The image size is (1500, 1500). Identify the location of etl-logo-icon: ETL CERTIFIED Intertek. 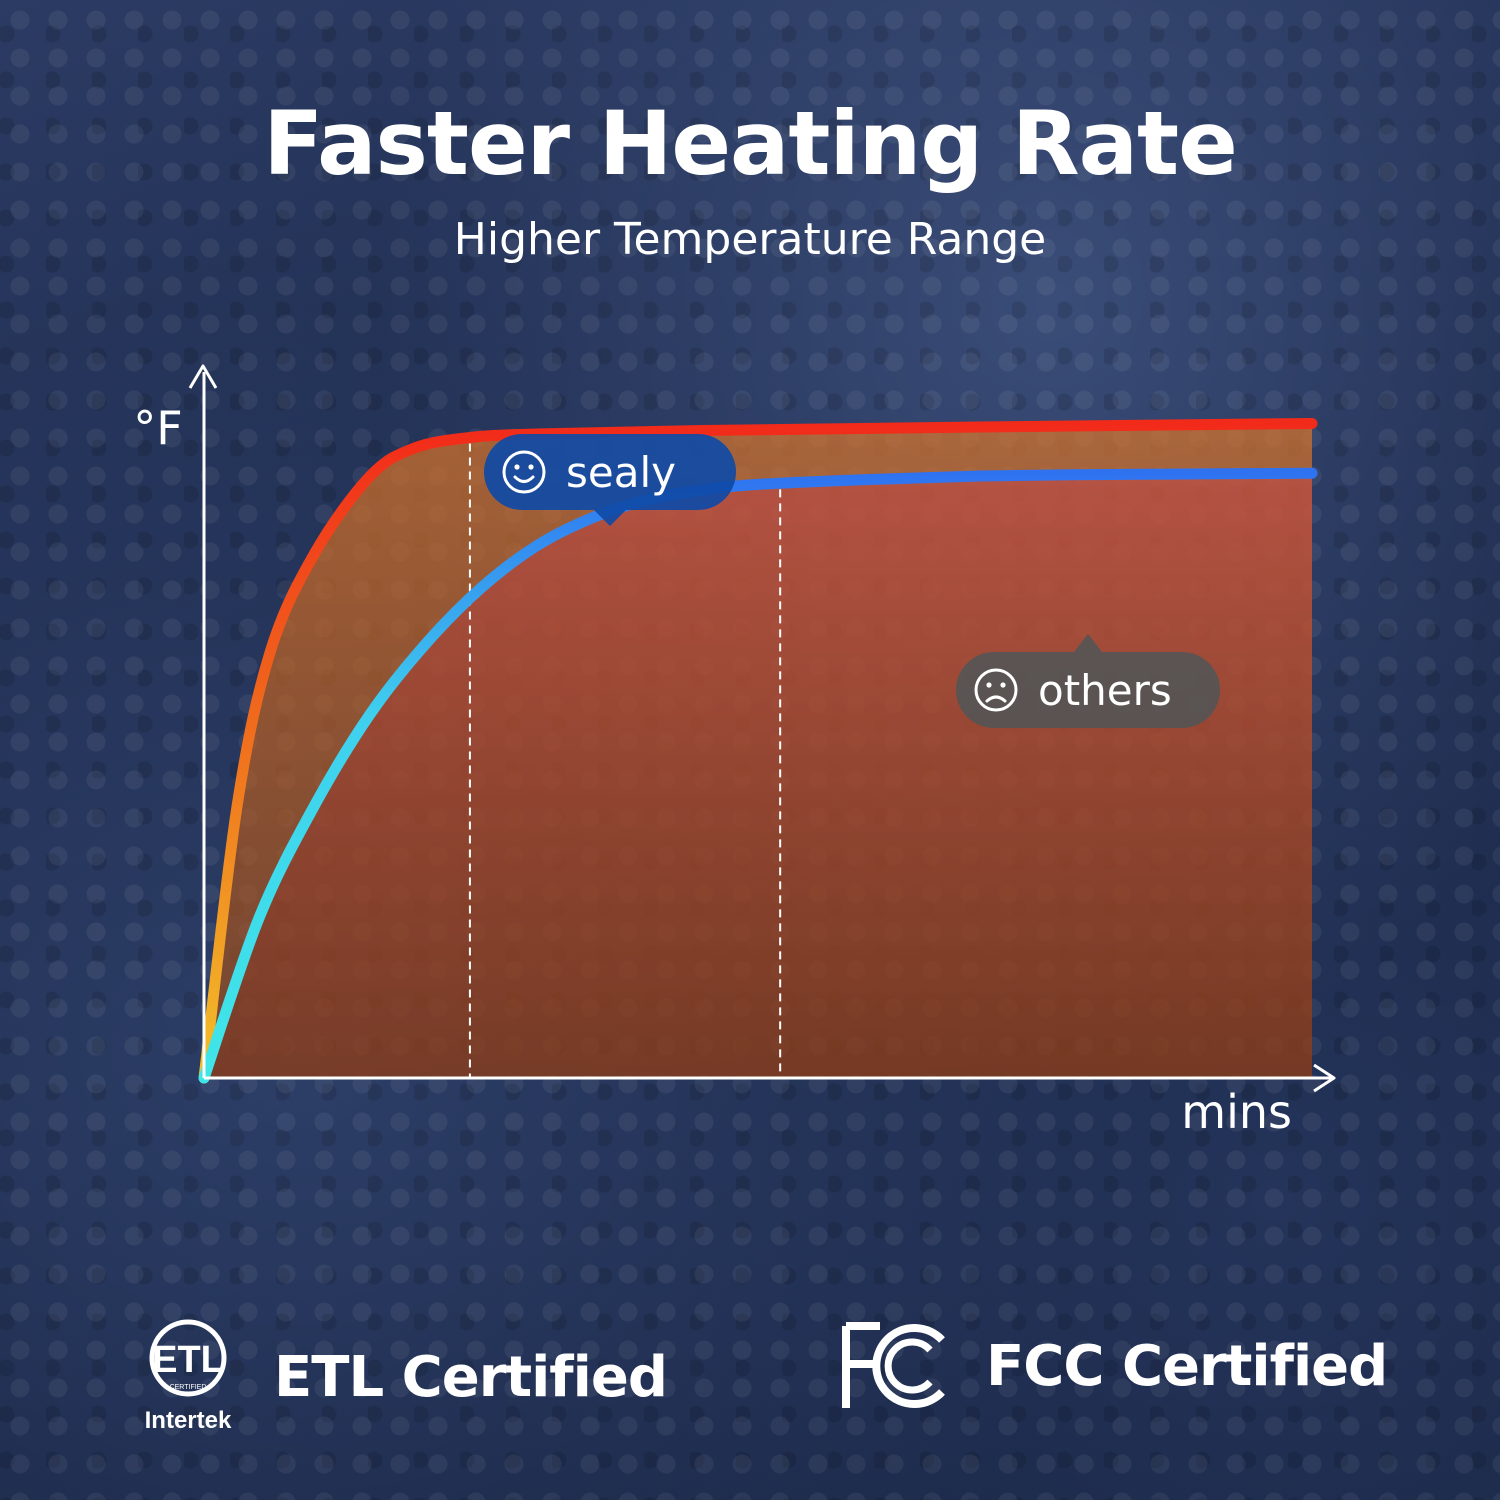
(188, 1376).